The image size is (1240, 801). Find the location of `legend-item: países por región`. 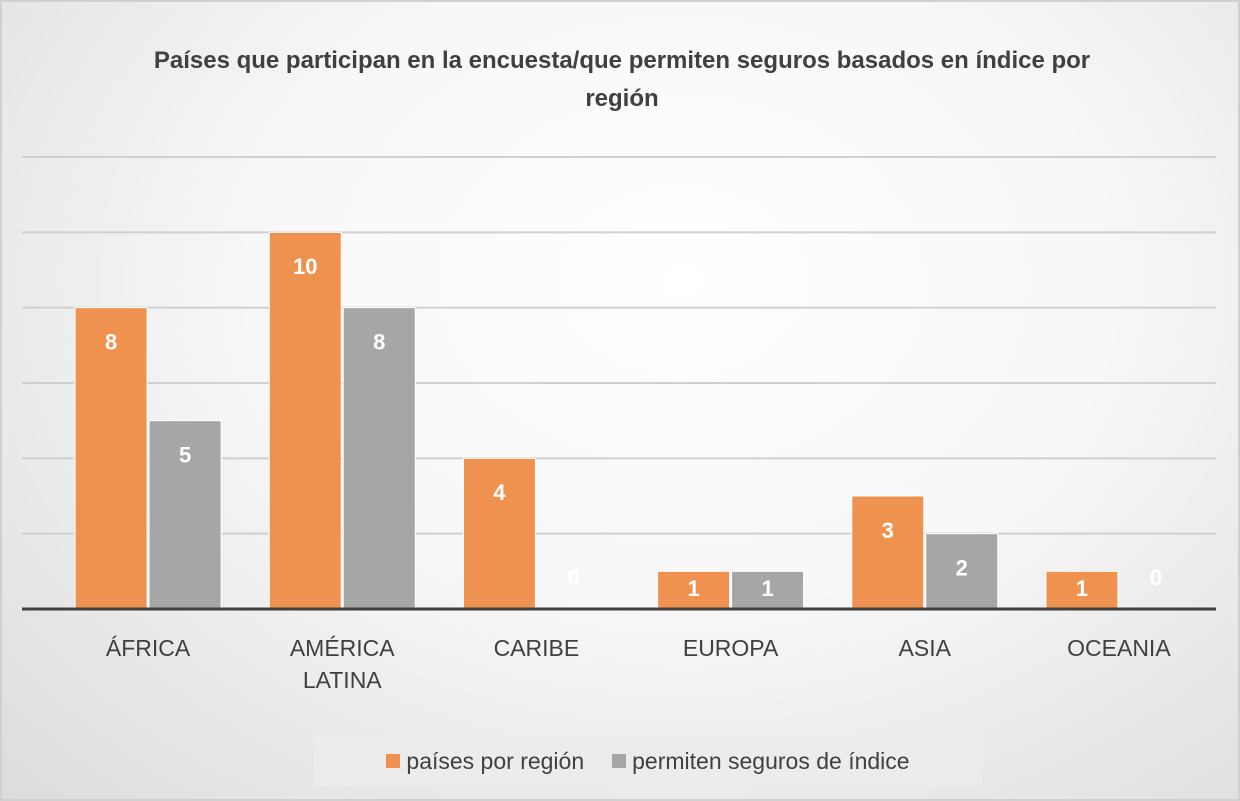

legend-item: países por región is located at coordinates (485, 761).